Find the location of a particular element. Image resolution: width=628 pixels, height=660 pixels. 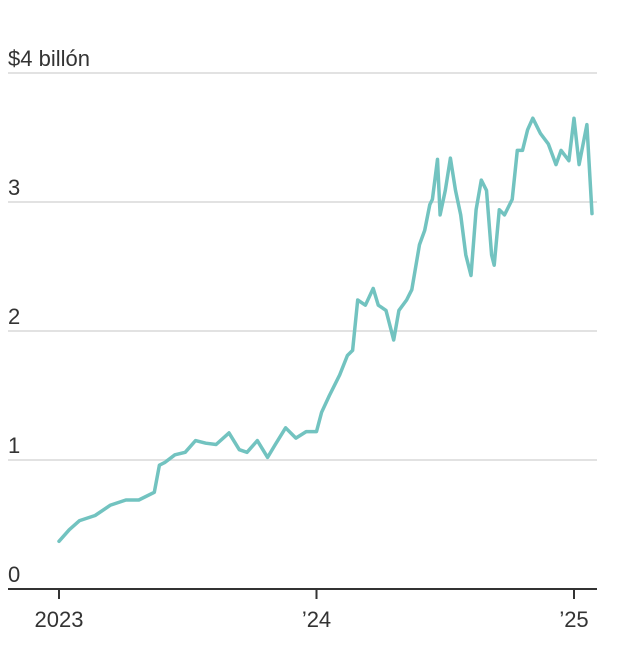

x-tick-label: 2023 is located at coordinates (59, 619).